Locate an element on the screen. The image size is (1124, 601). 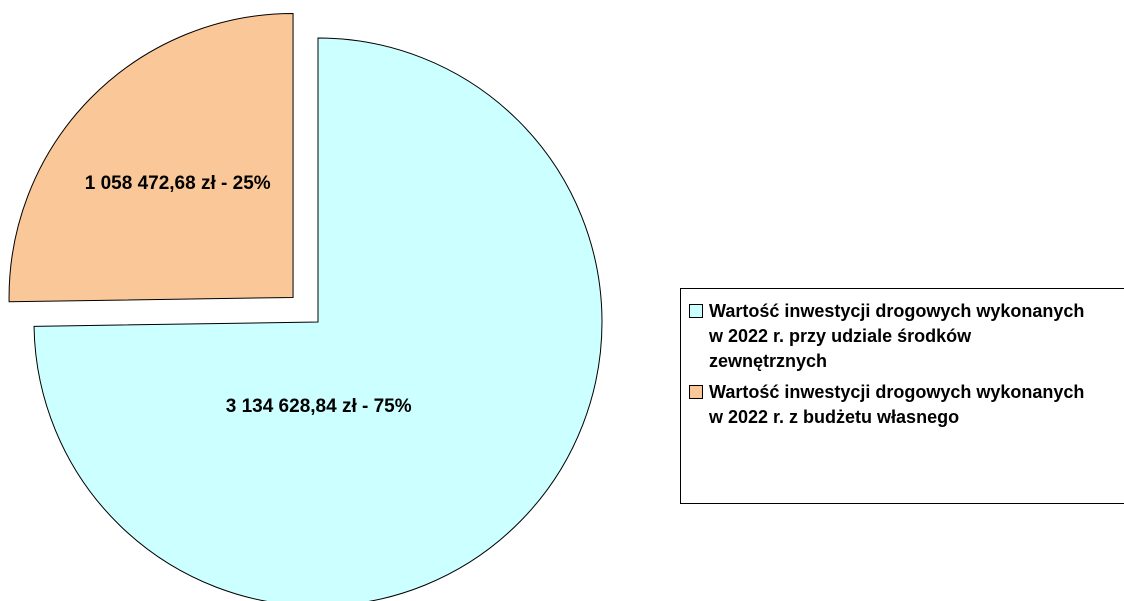
data-label: 1 058 472,68 zł - 25% is located at coordinates (178, 183).